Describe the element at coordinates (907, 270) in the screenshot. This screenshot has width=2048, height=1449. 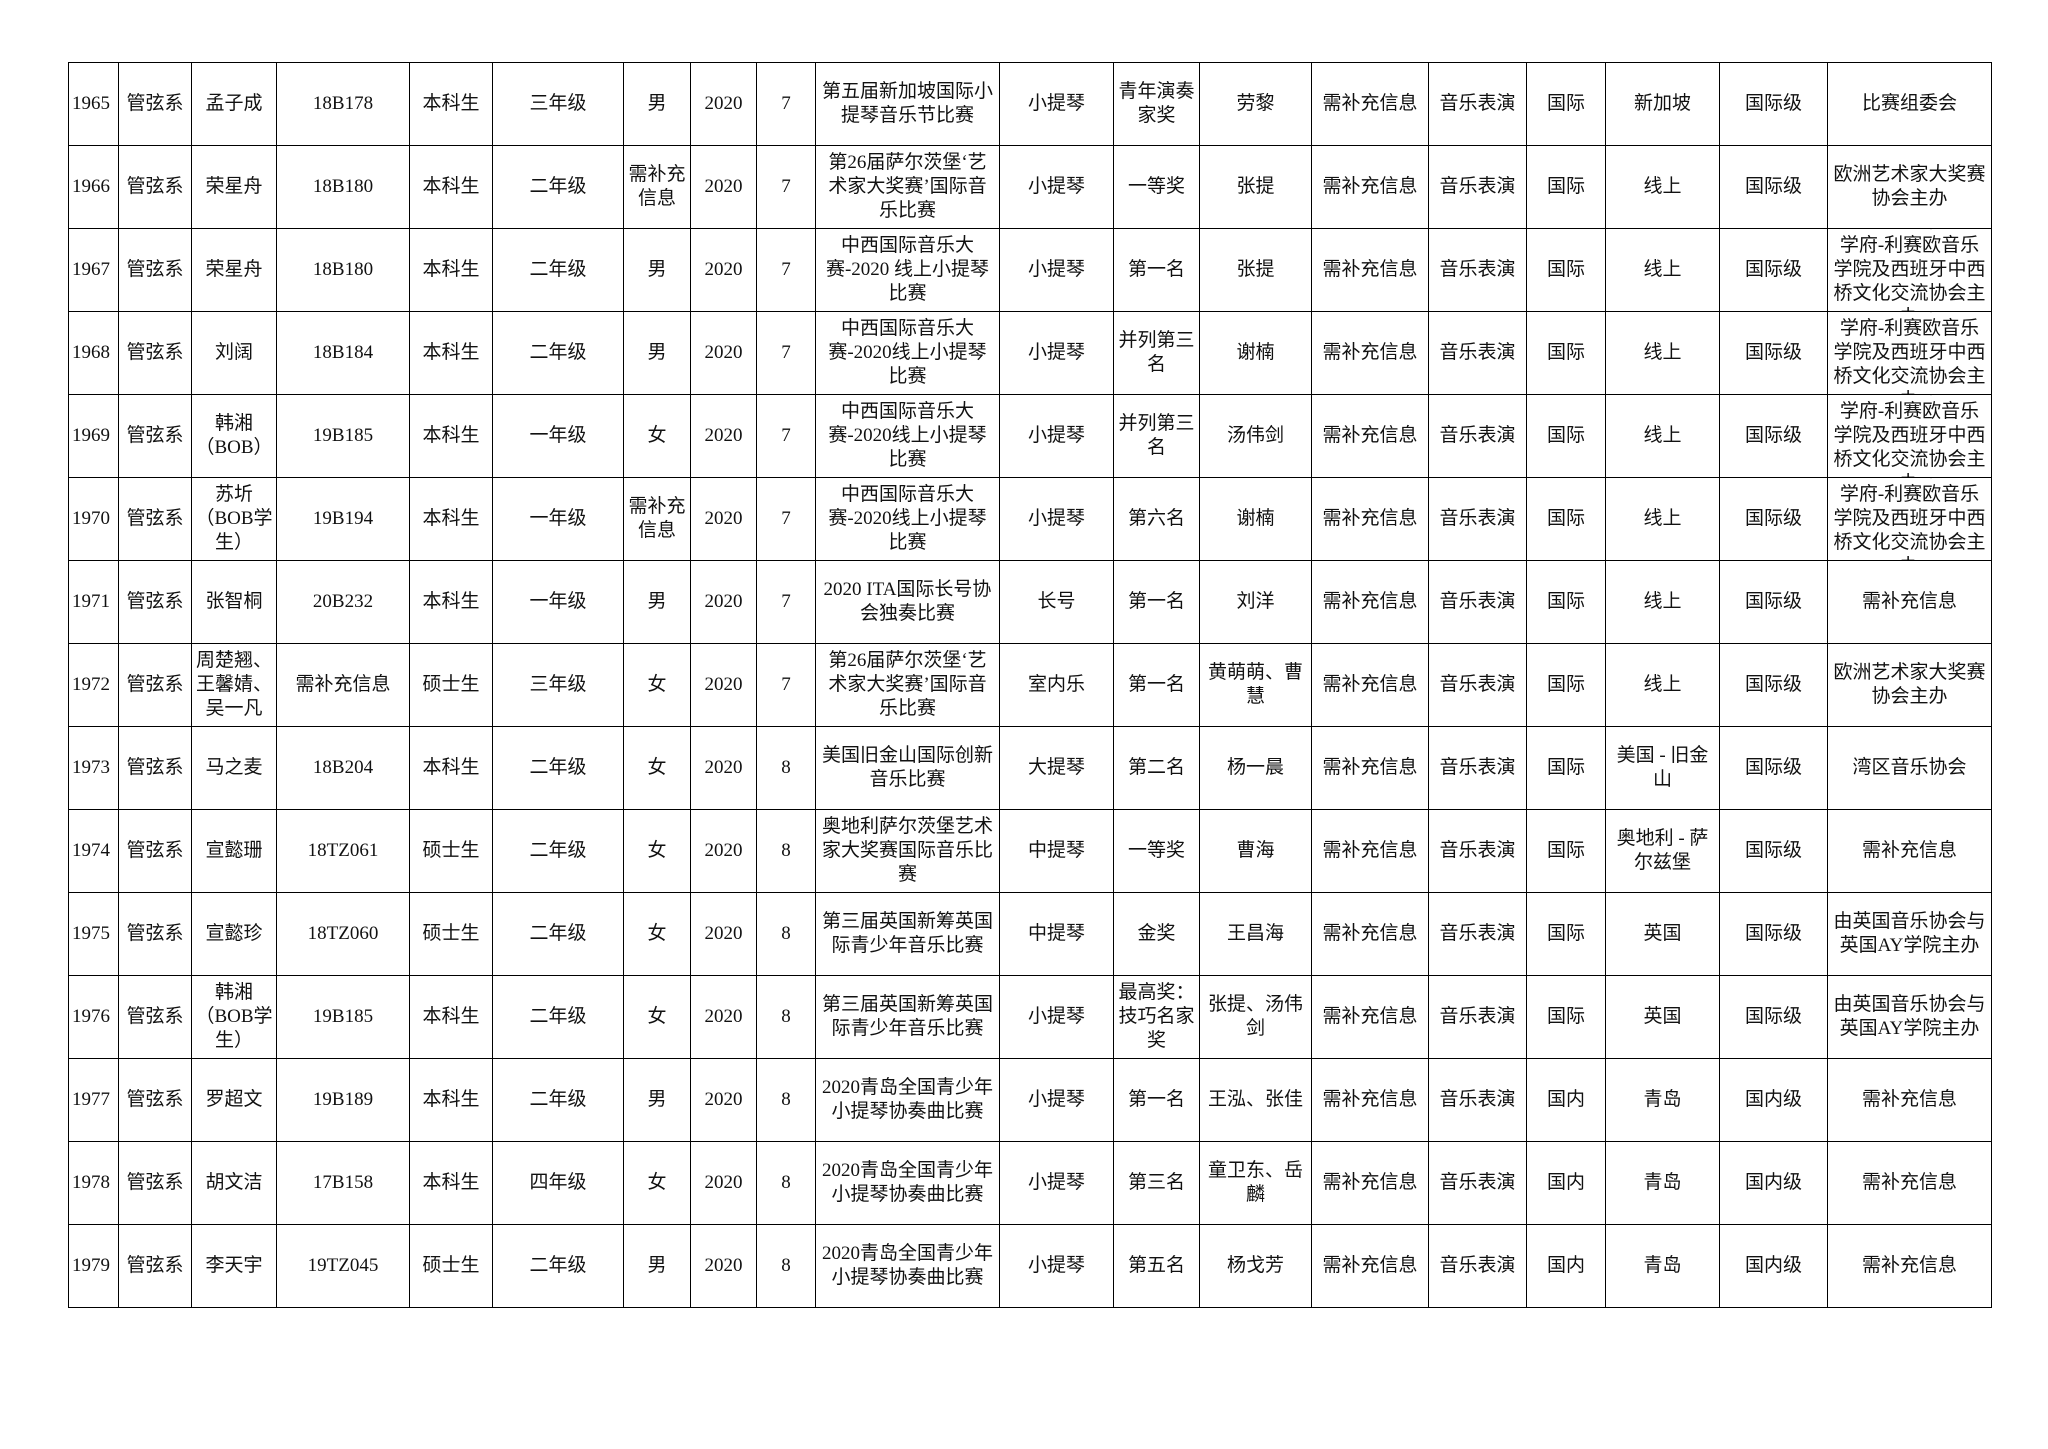
I see `table-cell: 中西国际音乐大赛-2020 线上小提琴比赛` at that location.